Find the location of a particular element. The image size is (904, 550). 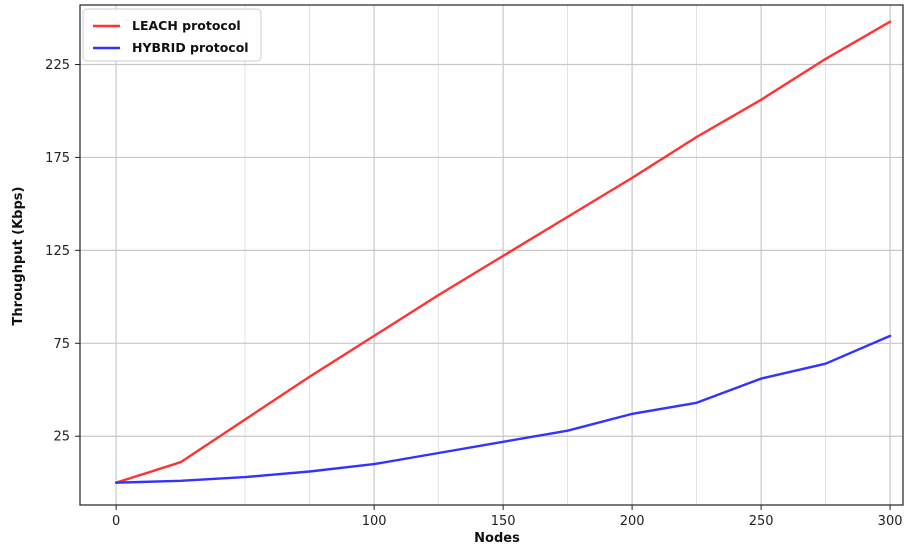

y-axis-ticks: 25 75 125 175 225 is located at coordinates (62, 251).